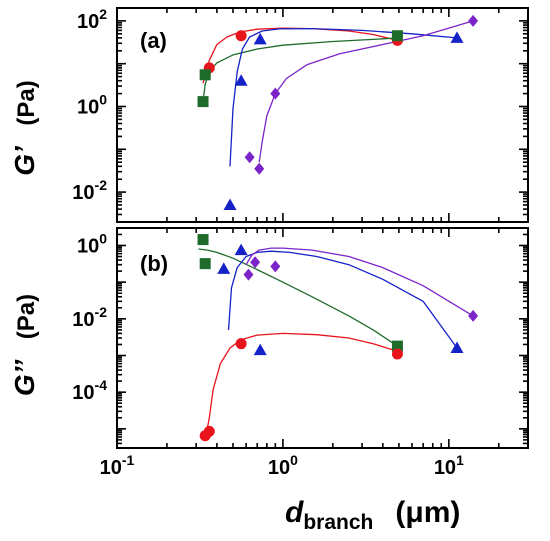  I want to click on xlabel-subscript: branch, so click(338, 522).